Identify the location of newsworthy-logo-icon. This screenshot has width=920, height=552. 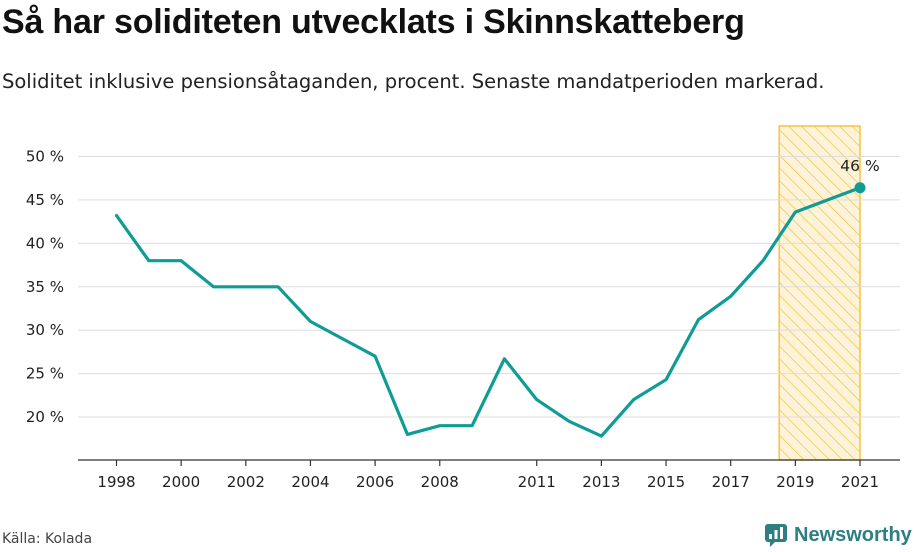
(776, 535).